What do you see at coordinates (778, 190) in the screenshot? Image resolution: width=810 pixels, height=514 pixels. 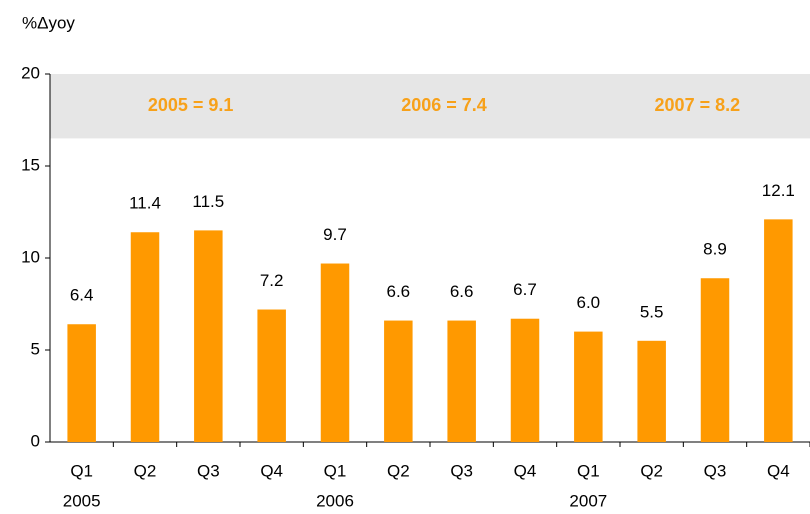 I see `value-label: 12.1` at bounding box center [778, 190].